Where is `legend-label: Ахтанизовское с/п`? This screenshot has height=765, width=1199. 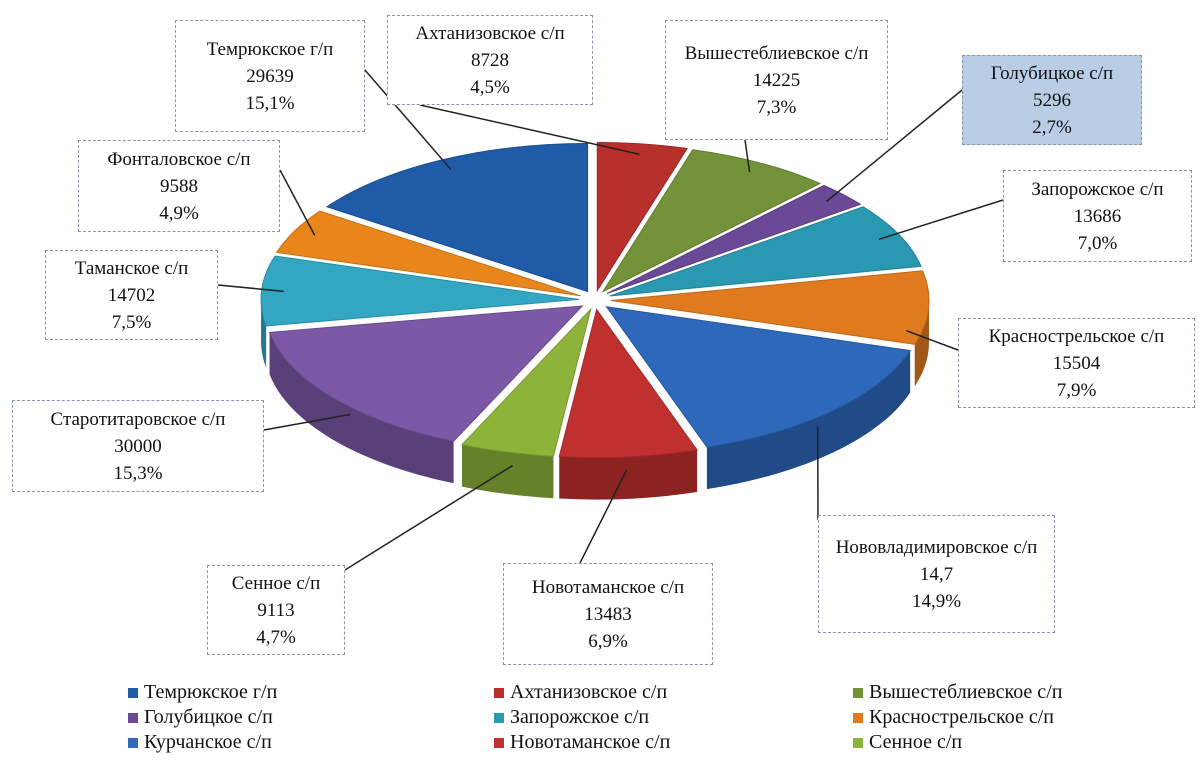
legend-label: Ахтанизовское с/п is located at coordinates (589, 692).